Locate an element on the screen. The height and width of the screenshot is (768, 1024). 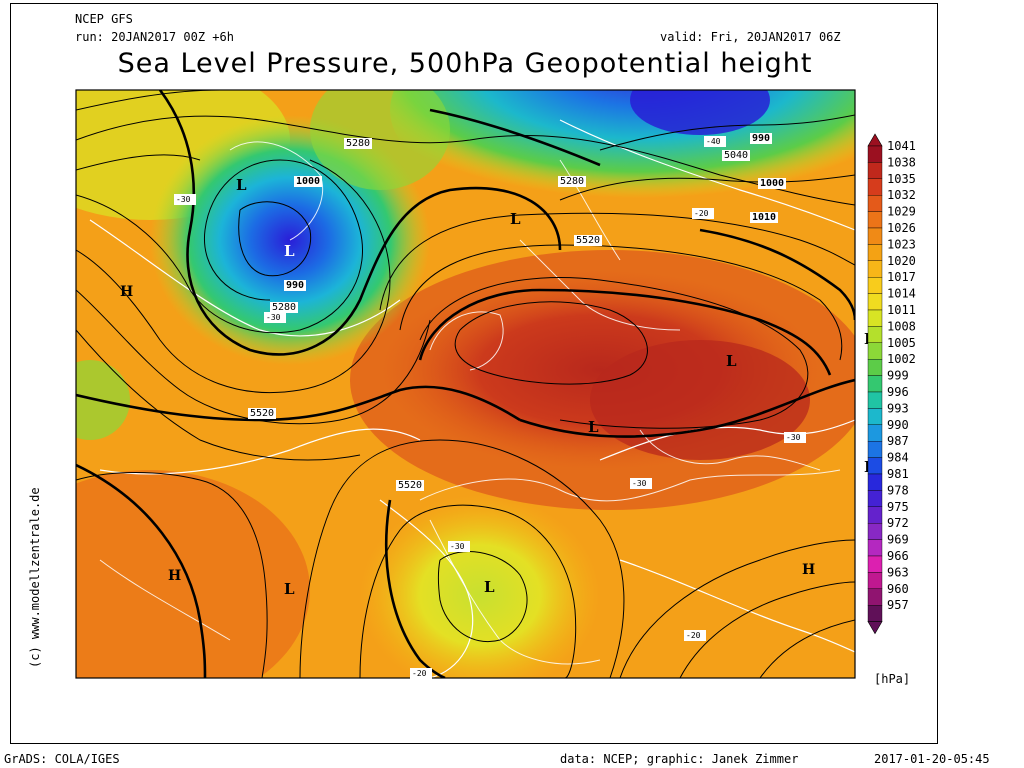
legend-level-label: 1008 is located at coordinates (901, 326).